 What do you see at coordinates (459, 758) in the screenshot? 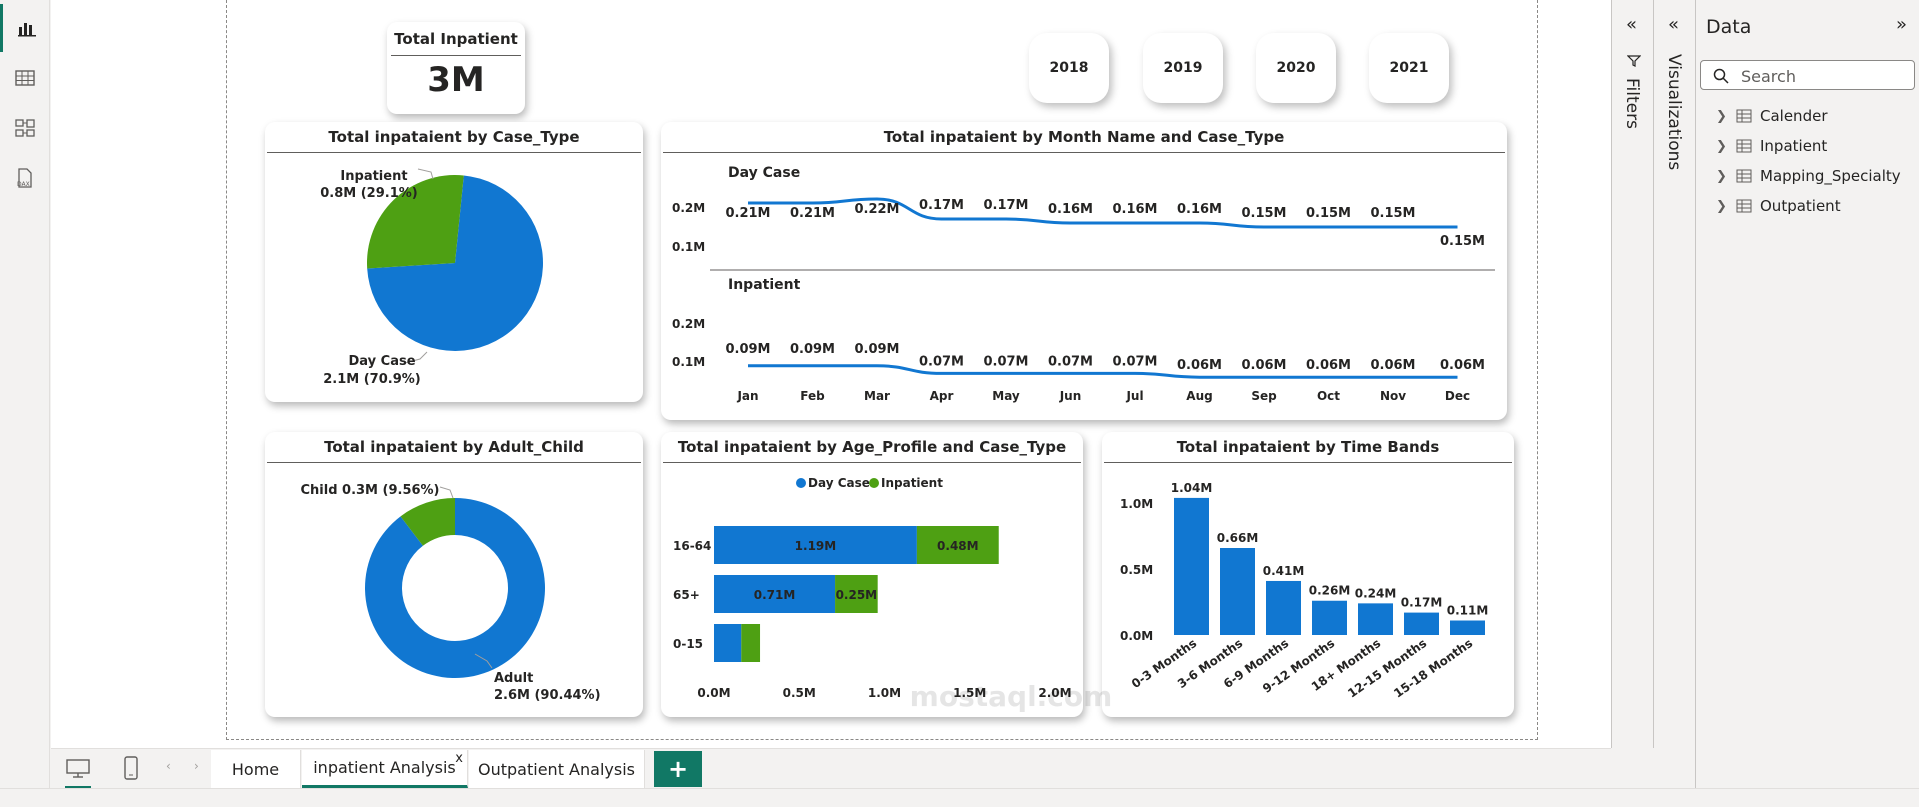
I see `close-tab-icon: x` at bounding box center [459, 758].